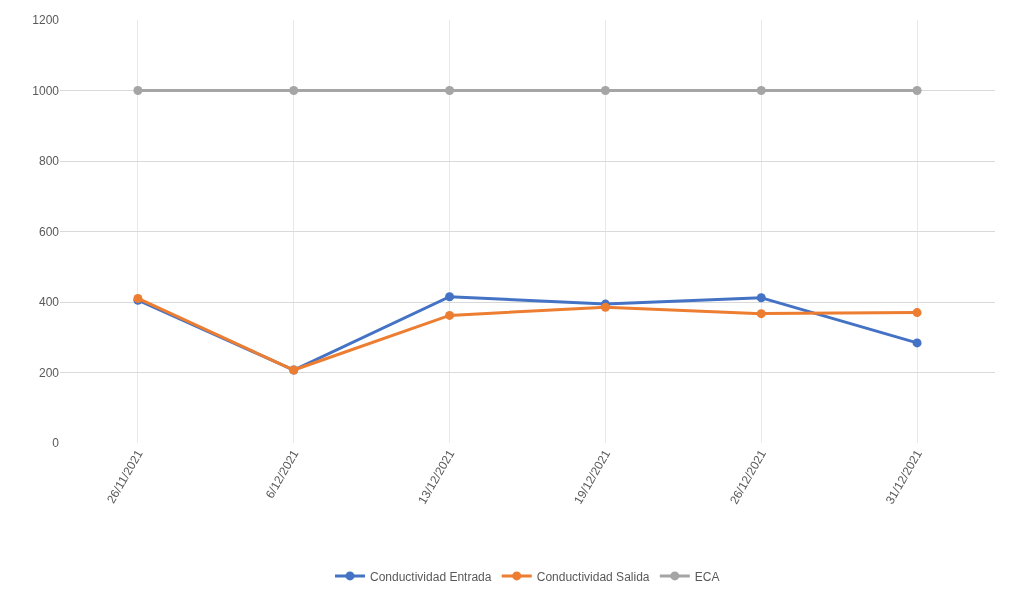 This screenshot has width=1025, height=603. What do you see at coordinates (46, 20) in the screenshot?
I see `y-tick-label: 1200` at bounding box center [46, 20].